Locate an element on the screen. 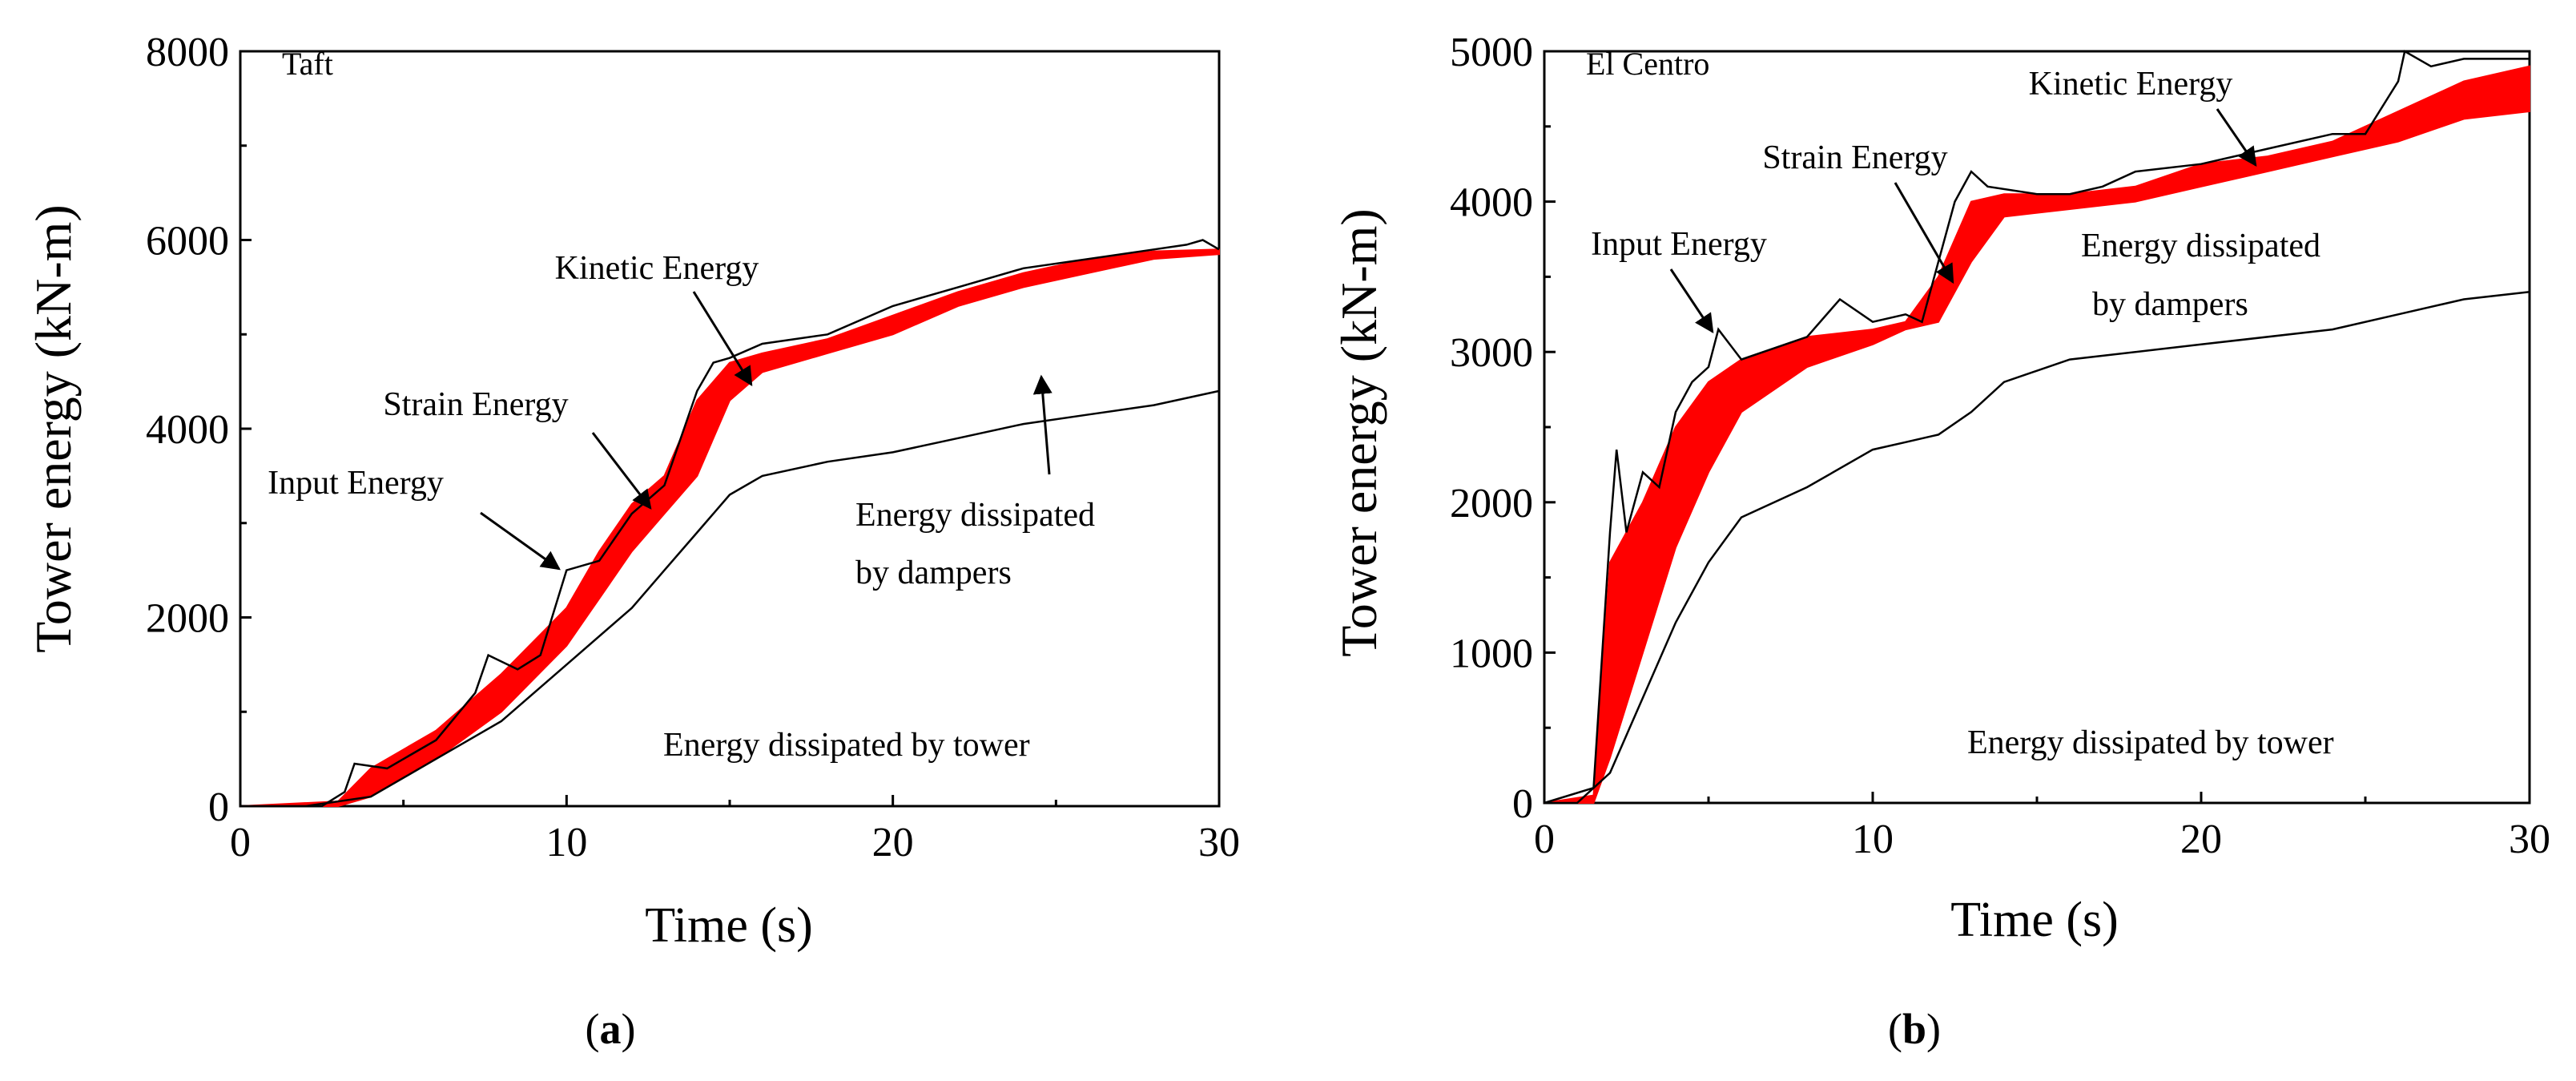  y-tick-label: 3000 is located at coordinates (1491, 353).